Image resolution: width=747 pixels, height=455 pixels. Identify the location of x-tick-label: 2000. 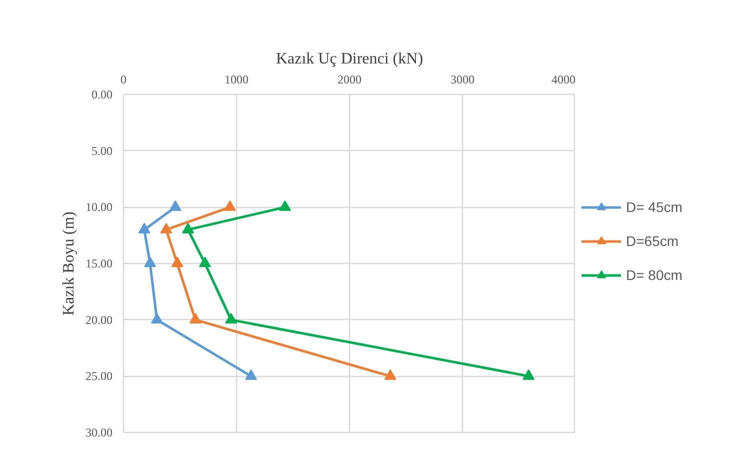
(350, 79).